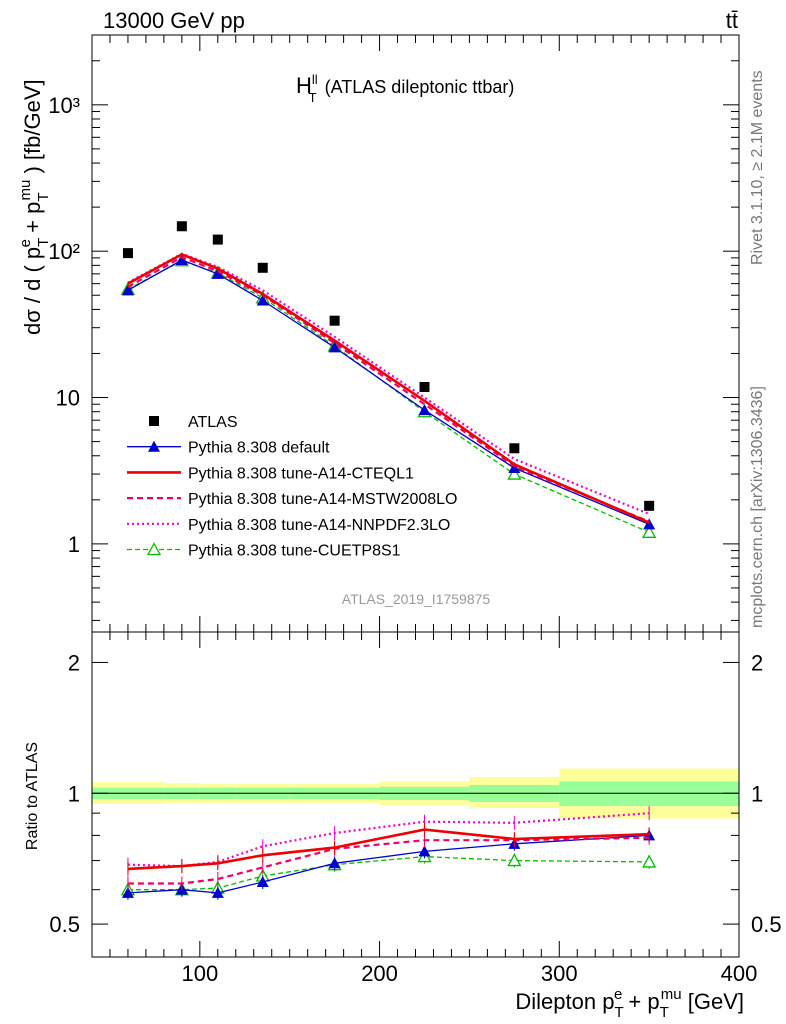 This screenshot has width=786, height=1024. Describe the element at coordinates (322, 499) in the screenshot. I see `legend-label-mstw: Pythia 8.308 tune-A14-MSTW2008LO` at that location.